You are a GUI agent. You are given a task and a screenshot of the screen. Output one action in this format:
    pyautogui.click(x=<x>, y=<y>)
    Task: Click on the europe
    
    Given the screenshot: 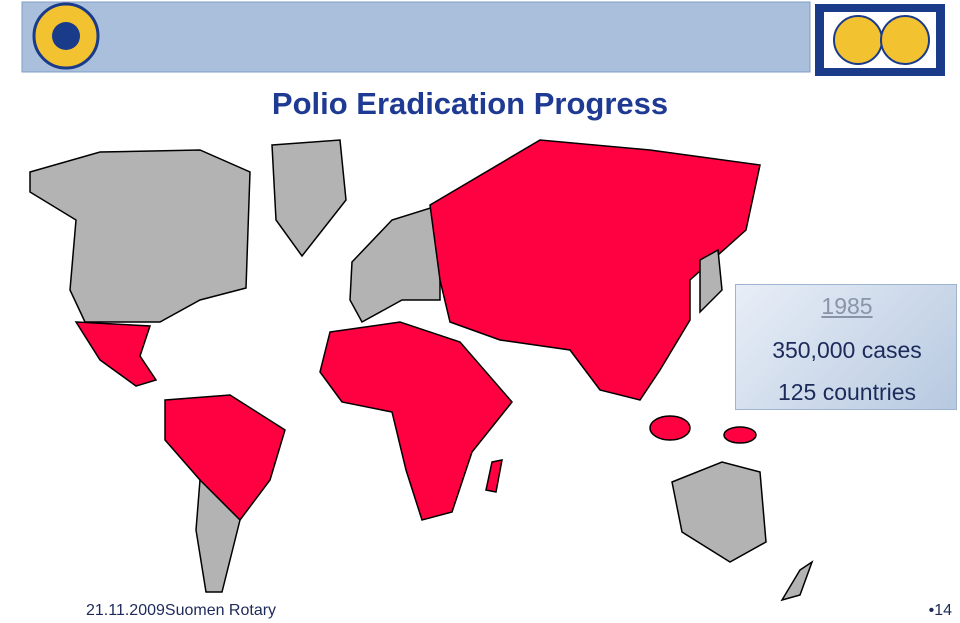 What is the action you would take?
    pyautogui.click(x=395, y=263)
    